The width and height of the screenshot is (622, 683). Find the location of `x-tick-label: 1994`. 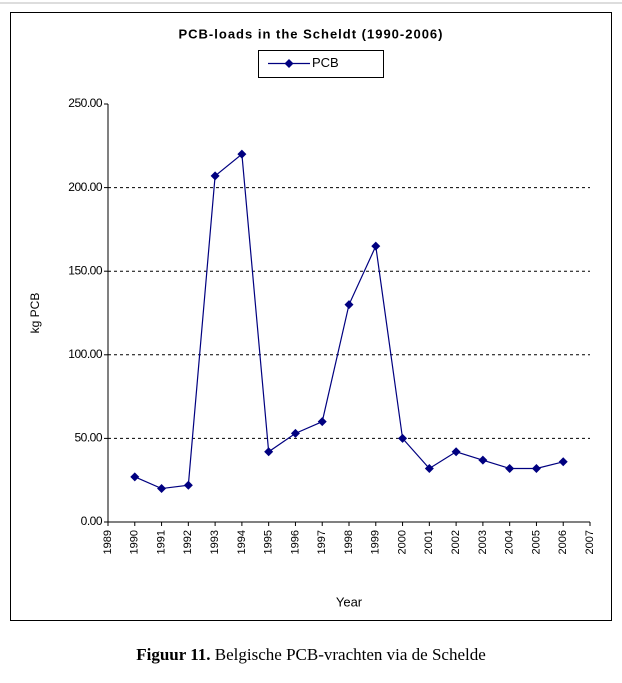

x-tick-label: 1994 is located at coordinates (242, 542).